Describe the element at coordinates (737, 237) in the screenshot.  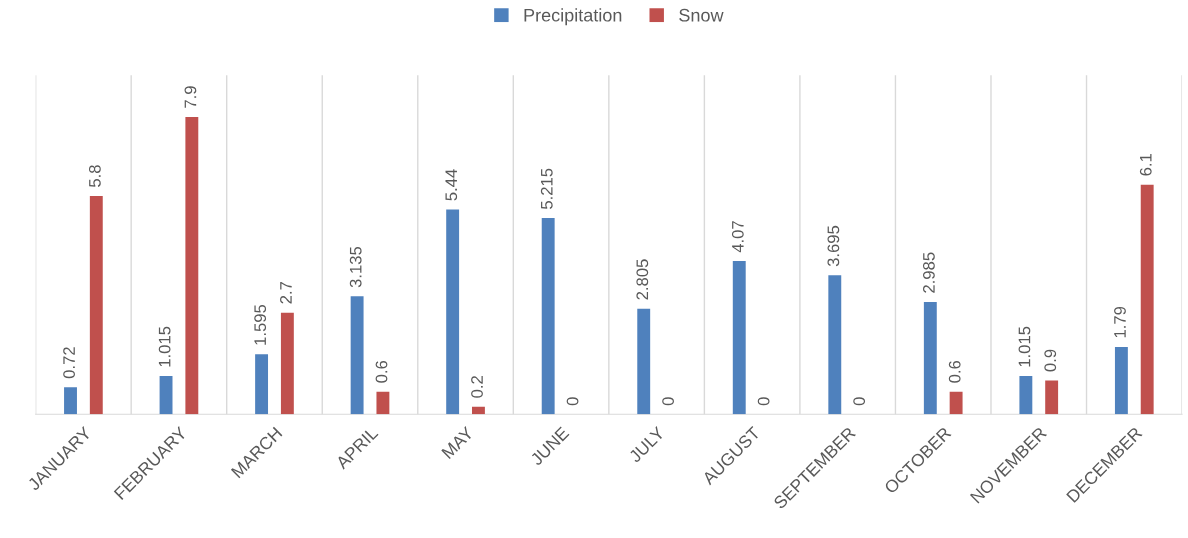
I see `data-label: 4.07` at that location.